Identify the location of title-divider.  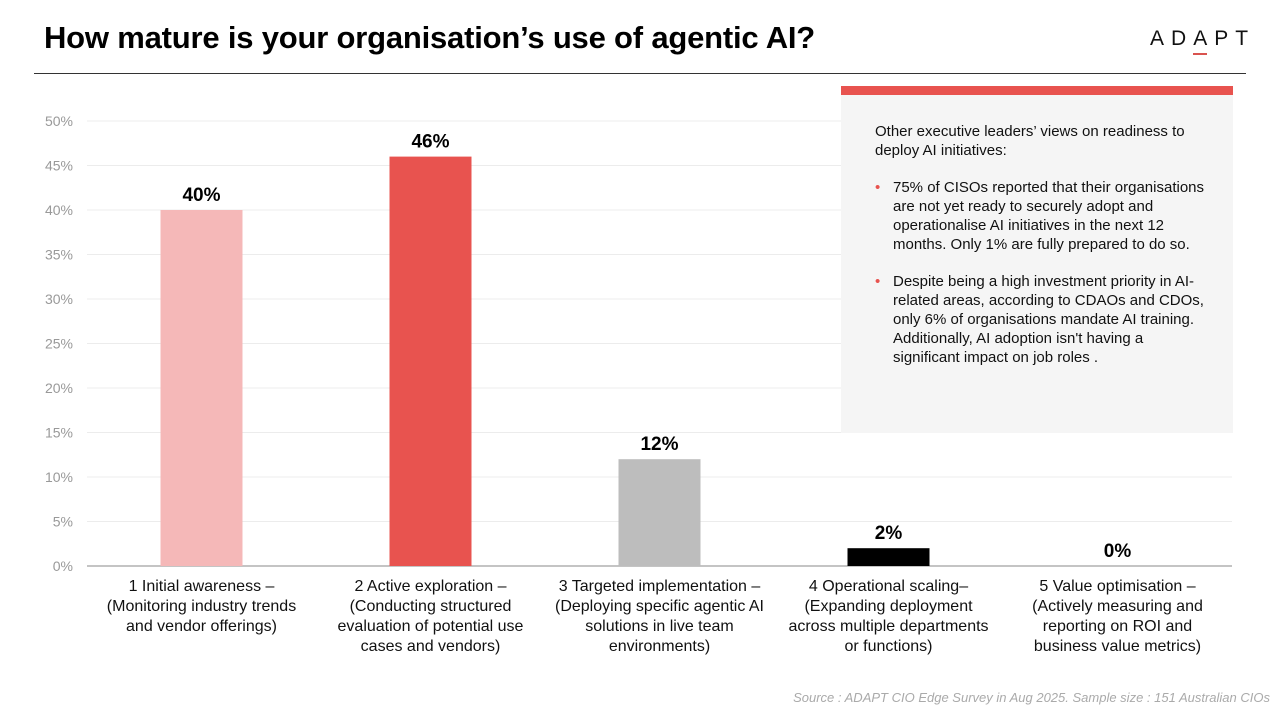
(640, 73).